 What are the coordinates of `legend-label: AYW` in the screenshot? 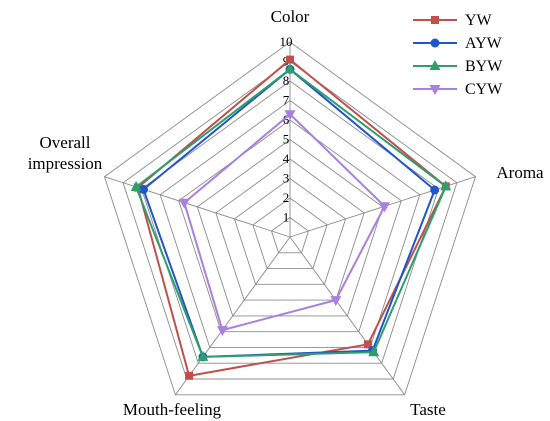 It's located at (484, 43).